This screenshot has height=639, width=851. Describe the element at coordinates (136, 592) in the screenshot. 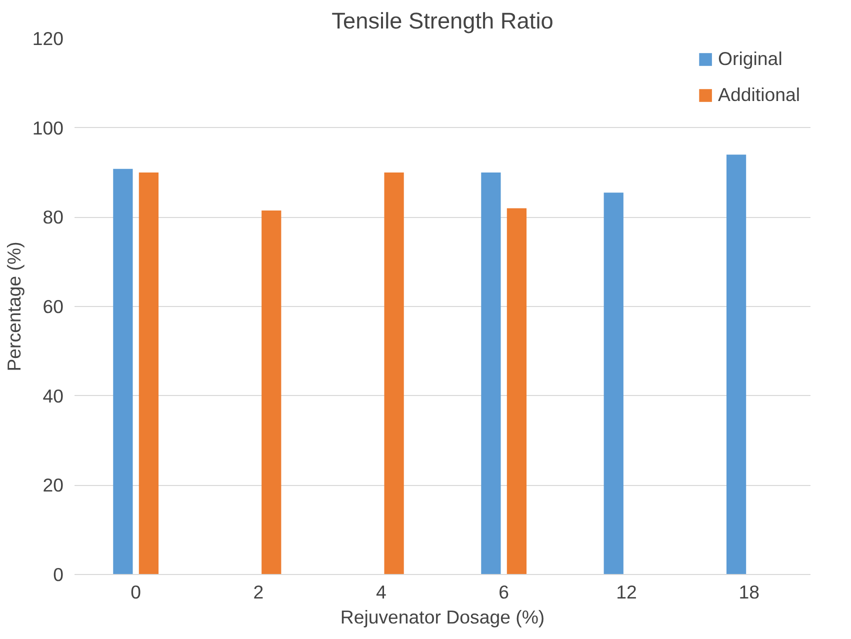

I see `x-tick-label: 0` at that location.